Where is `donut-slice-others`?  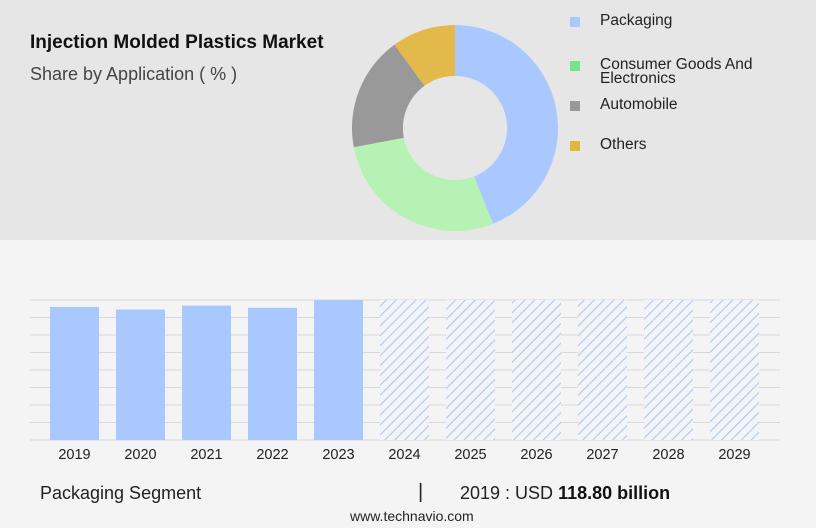
donut-slice-others is located at coordinates (424, 55).